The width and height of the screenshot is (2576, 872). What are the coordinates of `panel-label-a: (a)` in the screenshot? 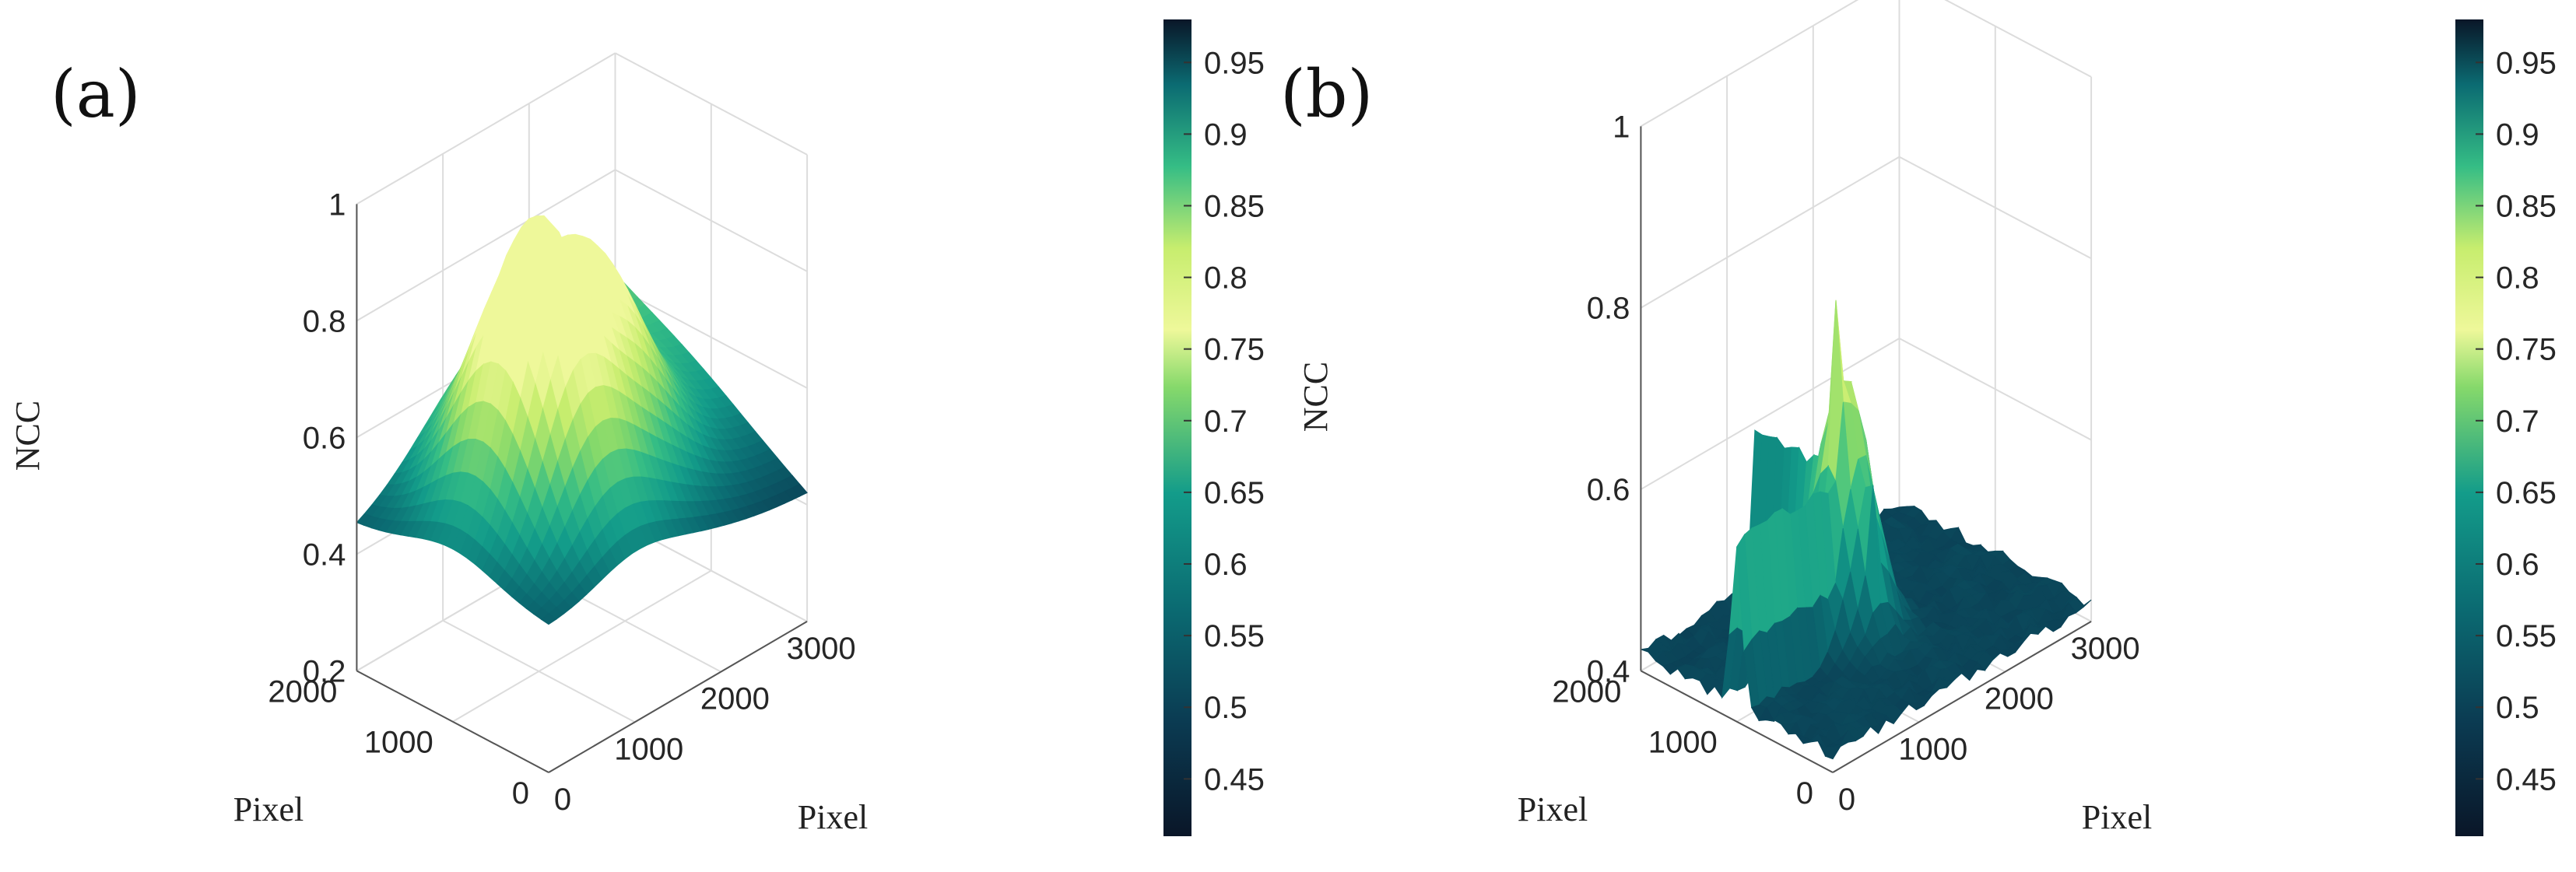 It's located at (96, 94).